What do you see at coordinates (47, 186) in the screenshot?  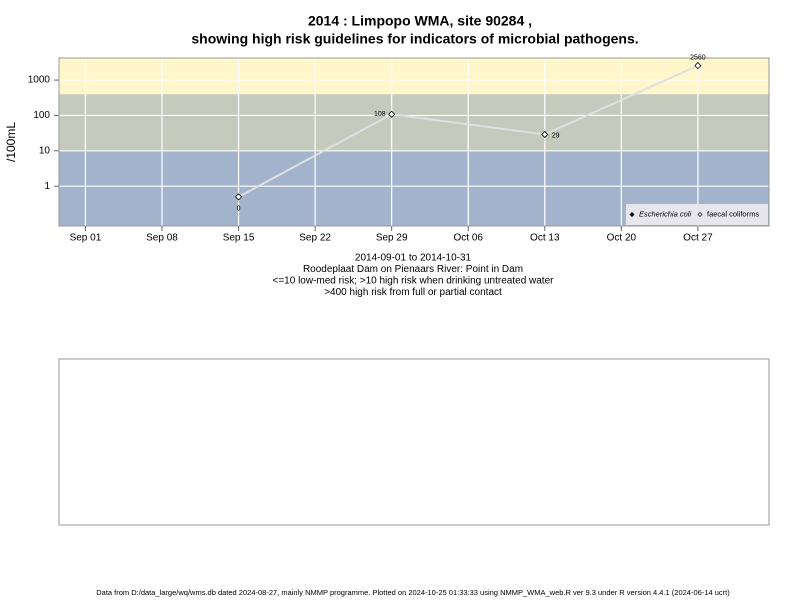 I see `y-tick-label: 1` at bounding box center [47, 186].